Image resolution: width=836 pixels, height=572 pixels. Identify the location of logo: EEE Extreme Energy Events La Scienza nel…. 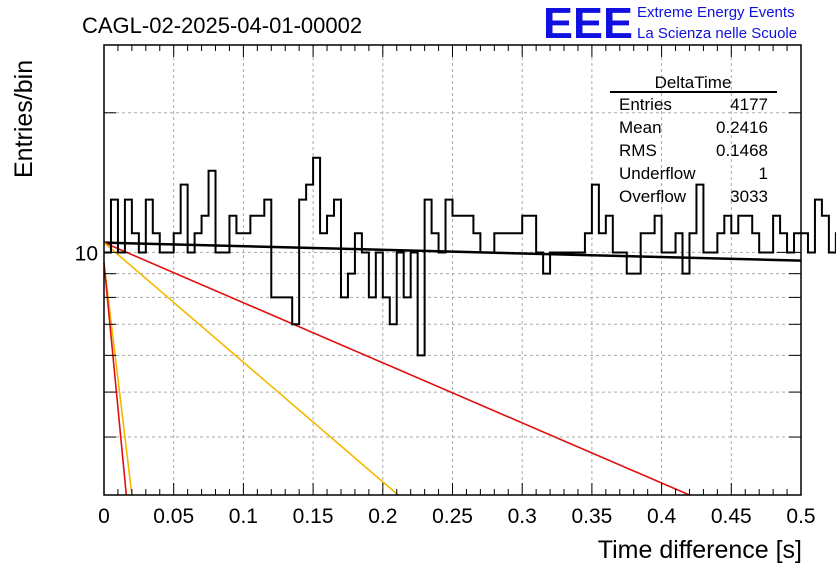
(670, 24).